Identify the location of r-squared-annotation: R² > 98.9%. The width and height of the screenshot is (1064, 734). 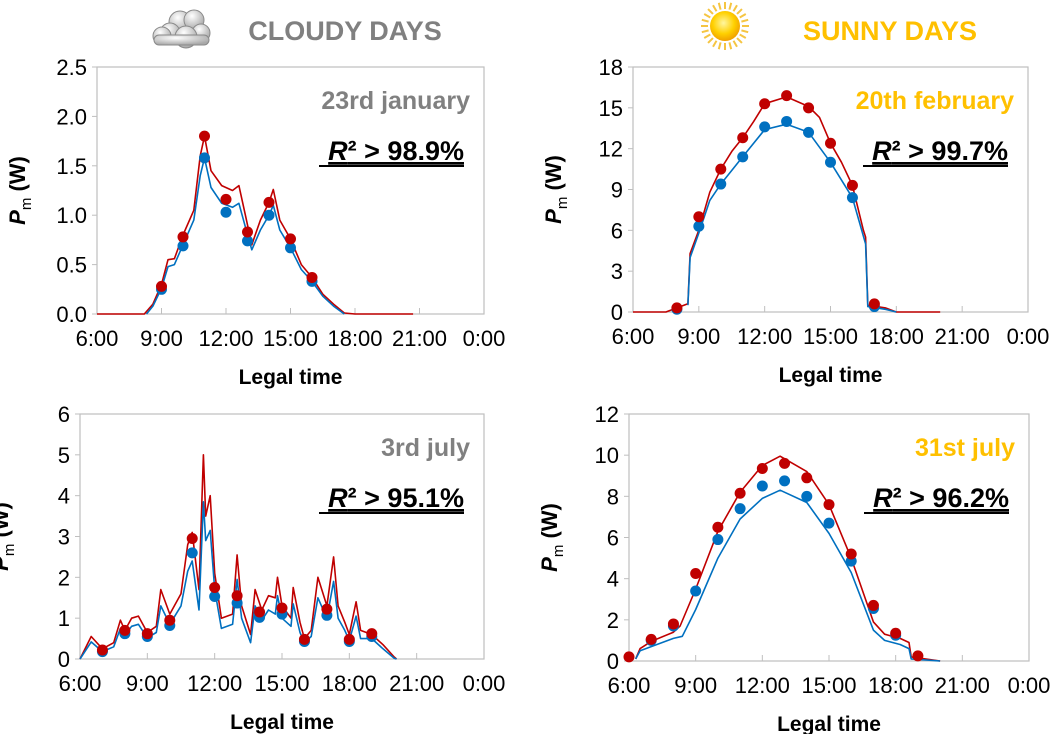
(396, 151).